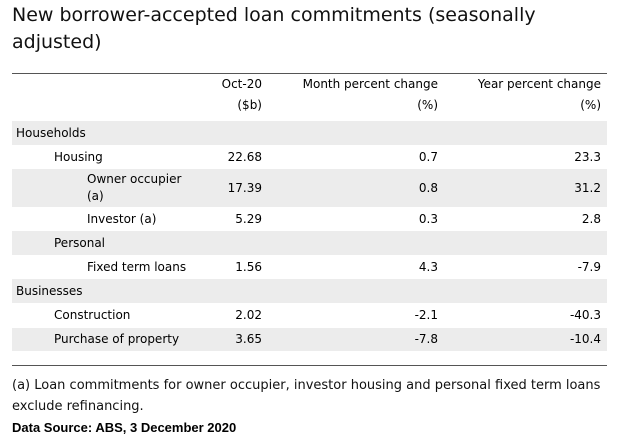  Describe the element at coordinates (244, 157) in the screenshot. I see `row-value: 22.68` at that location.